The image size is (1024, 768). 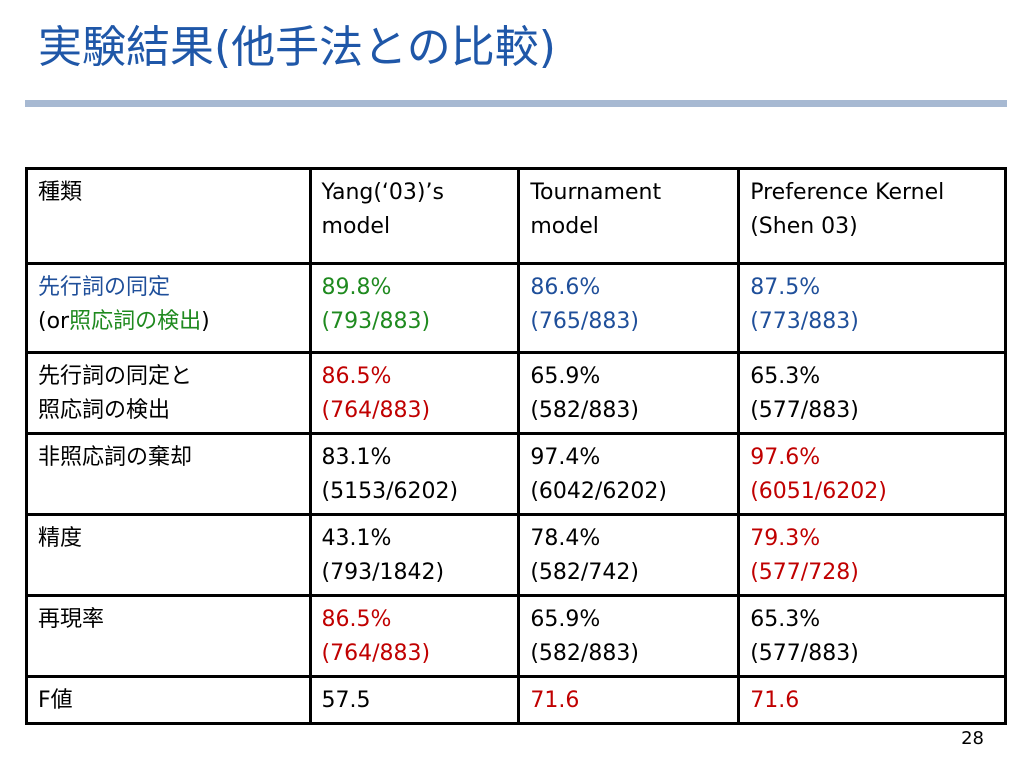 I want to click on header-cell-yang: Yang(‘03)’s model, so click(x=414, y=216).